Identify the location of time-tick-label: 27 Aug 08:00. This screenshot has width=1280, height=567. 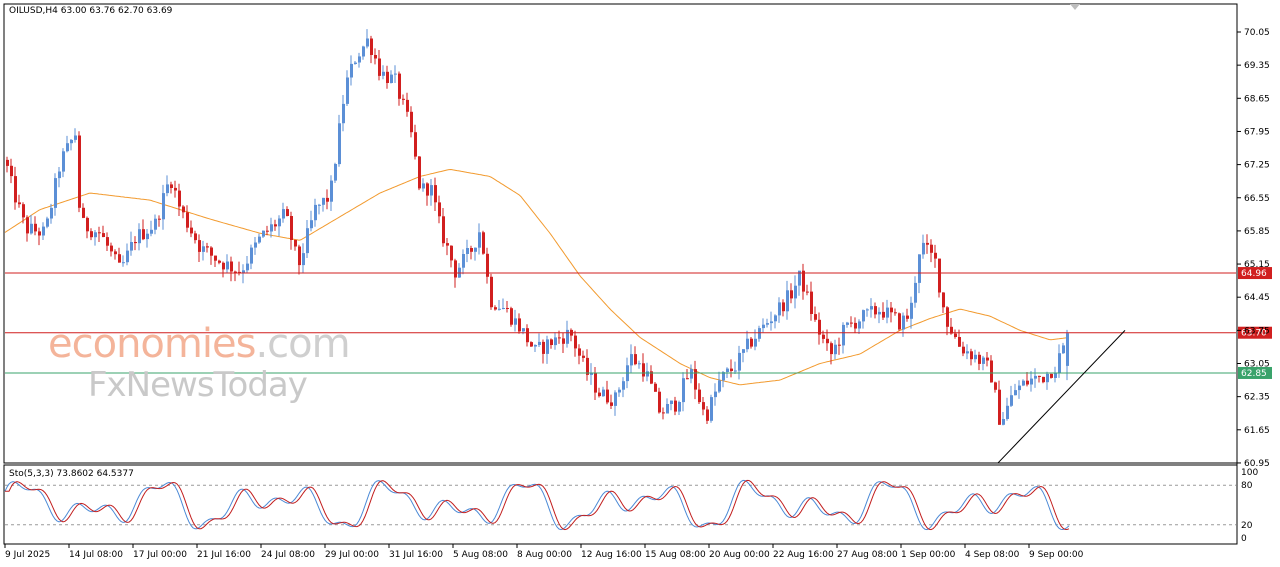
(867, 555).